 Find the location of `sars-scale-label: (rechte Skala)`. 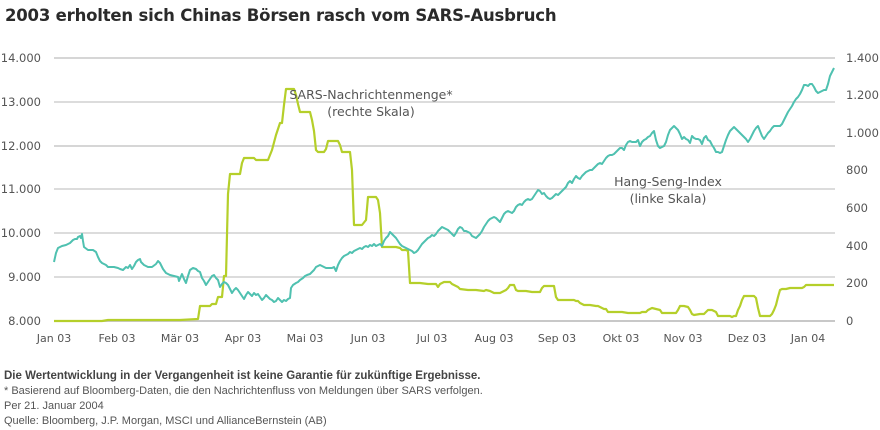

sars-scale-label: (rechte Skala) is located at coordinates (370, 111).